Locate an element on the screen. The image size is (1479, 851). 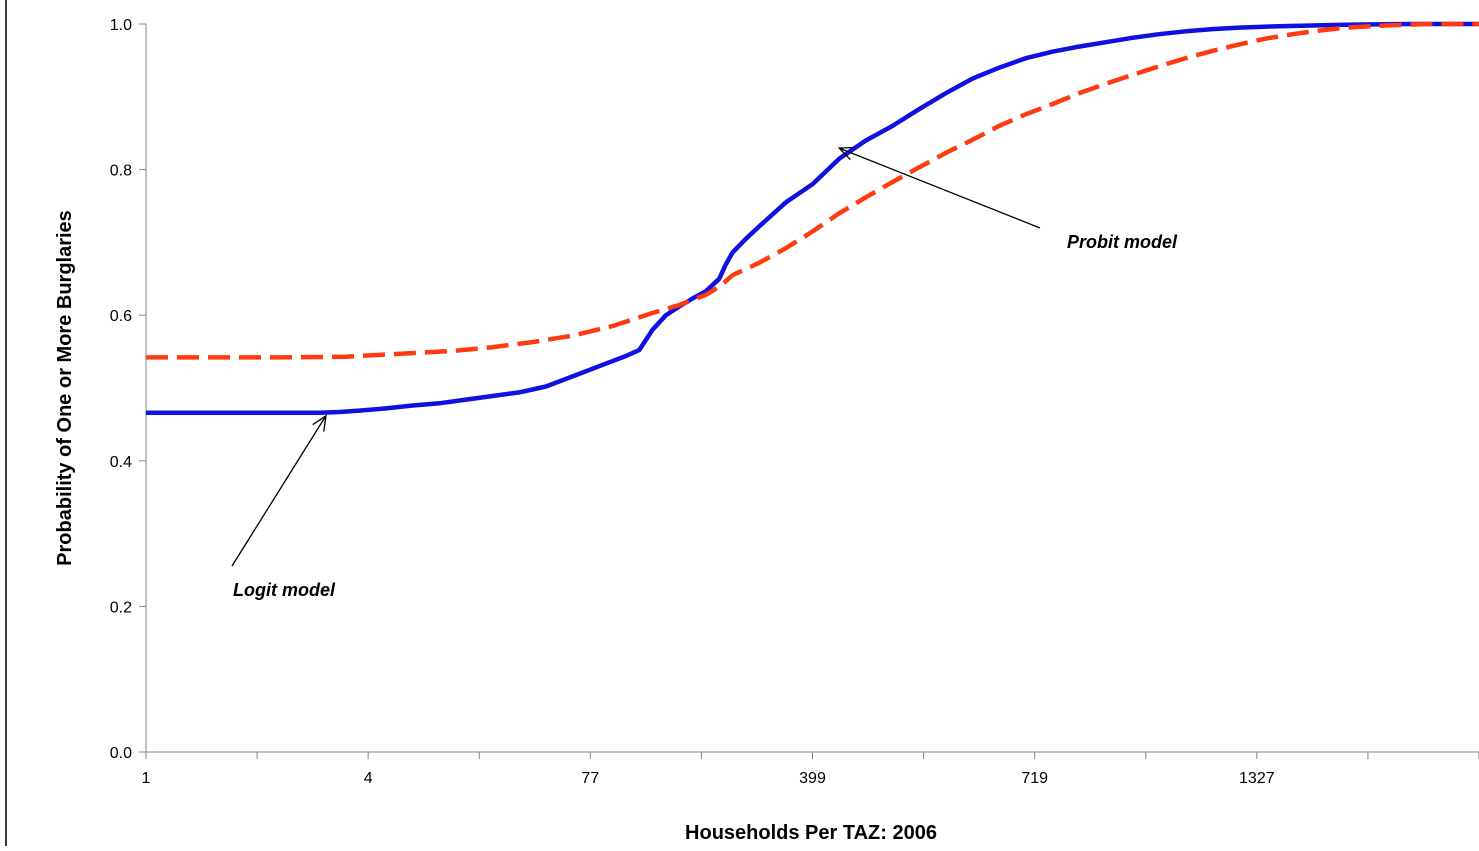
y-axis-title: Probability of One or More Burglaries is located at coordinates (65, 388).